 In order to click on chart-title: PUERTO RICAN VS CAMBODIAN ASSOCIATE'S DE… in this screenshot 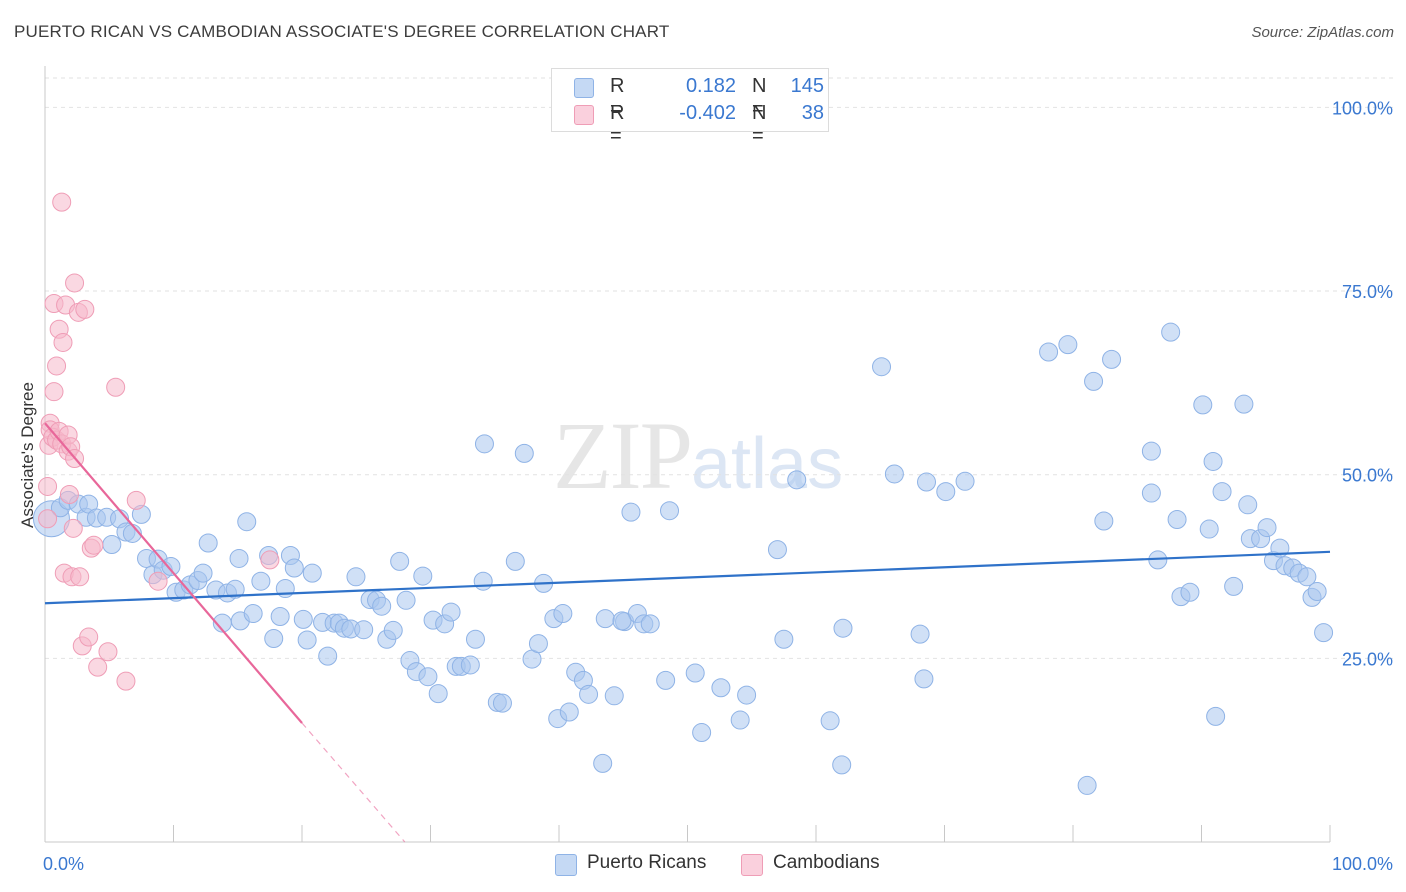, I will do `click(342, 31)`.